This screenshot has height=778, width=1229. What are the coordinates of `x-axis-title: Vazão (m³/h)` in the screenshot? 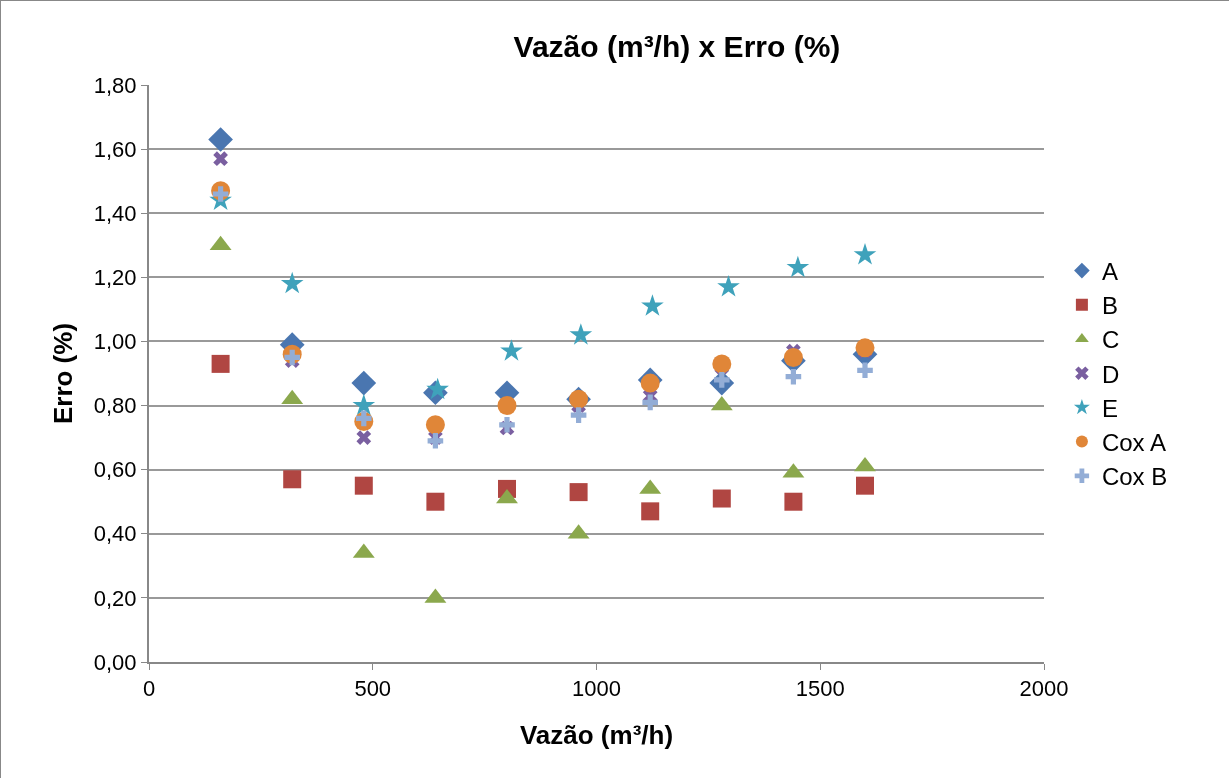 It's located at (596, 734).